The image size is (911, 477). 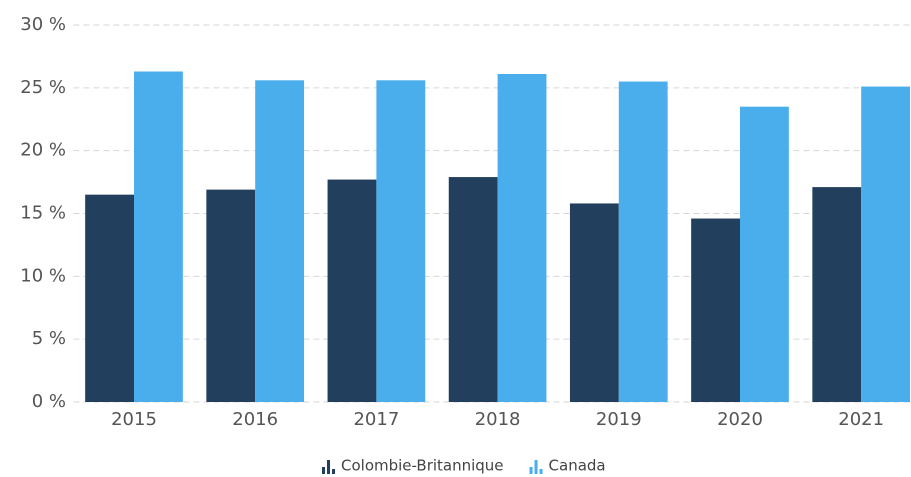 What do you see at coordinates (49, 338) in the screenshot?
I see `y-tick-label: 5 %` at bounding box center [49, 338].